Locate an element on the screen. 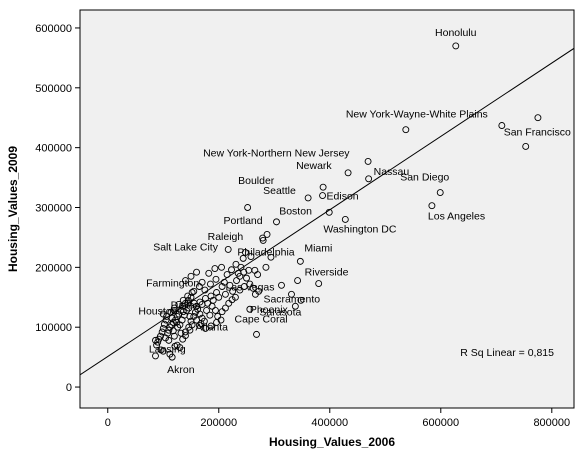  point-label: Boulder is located at coordinates (256, 181).